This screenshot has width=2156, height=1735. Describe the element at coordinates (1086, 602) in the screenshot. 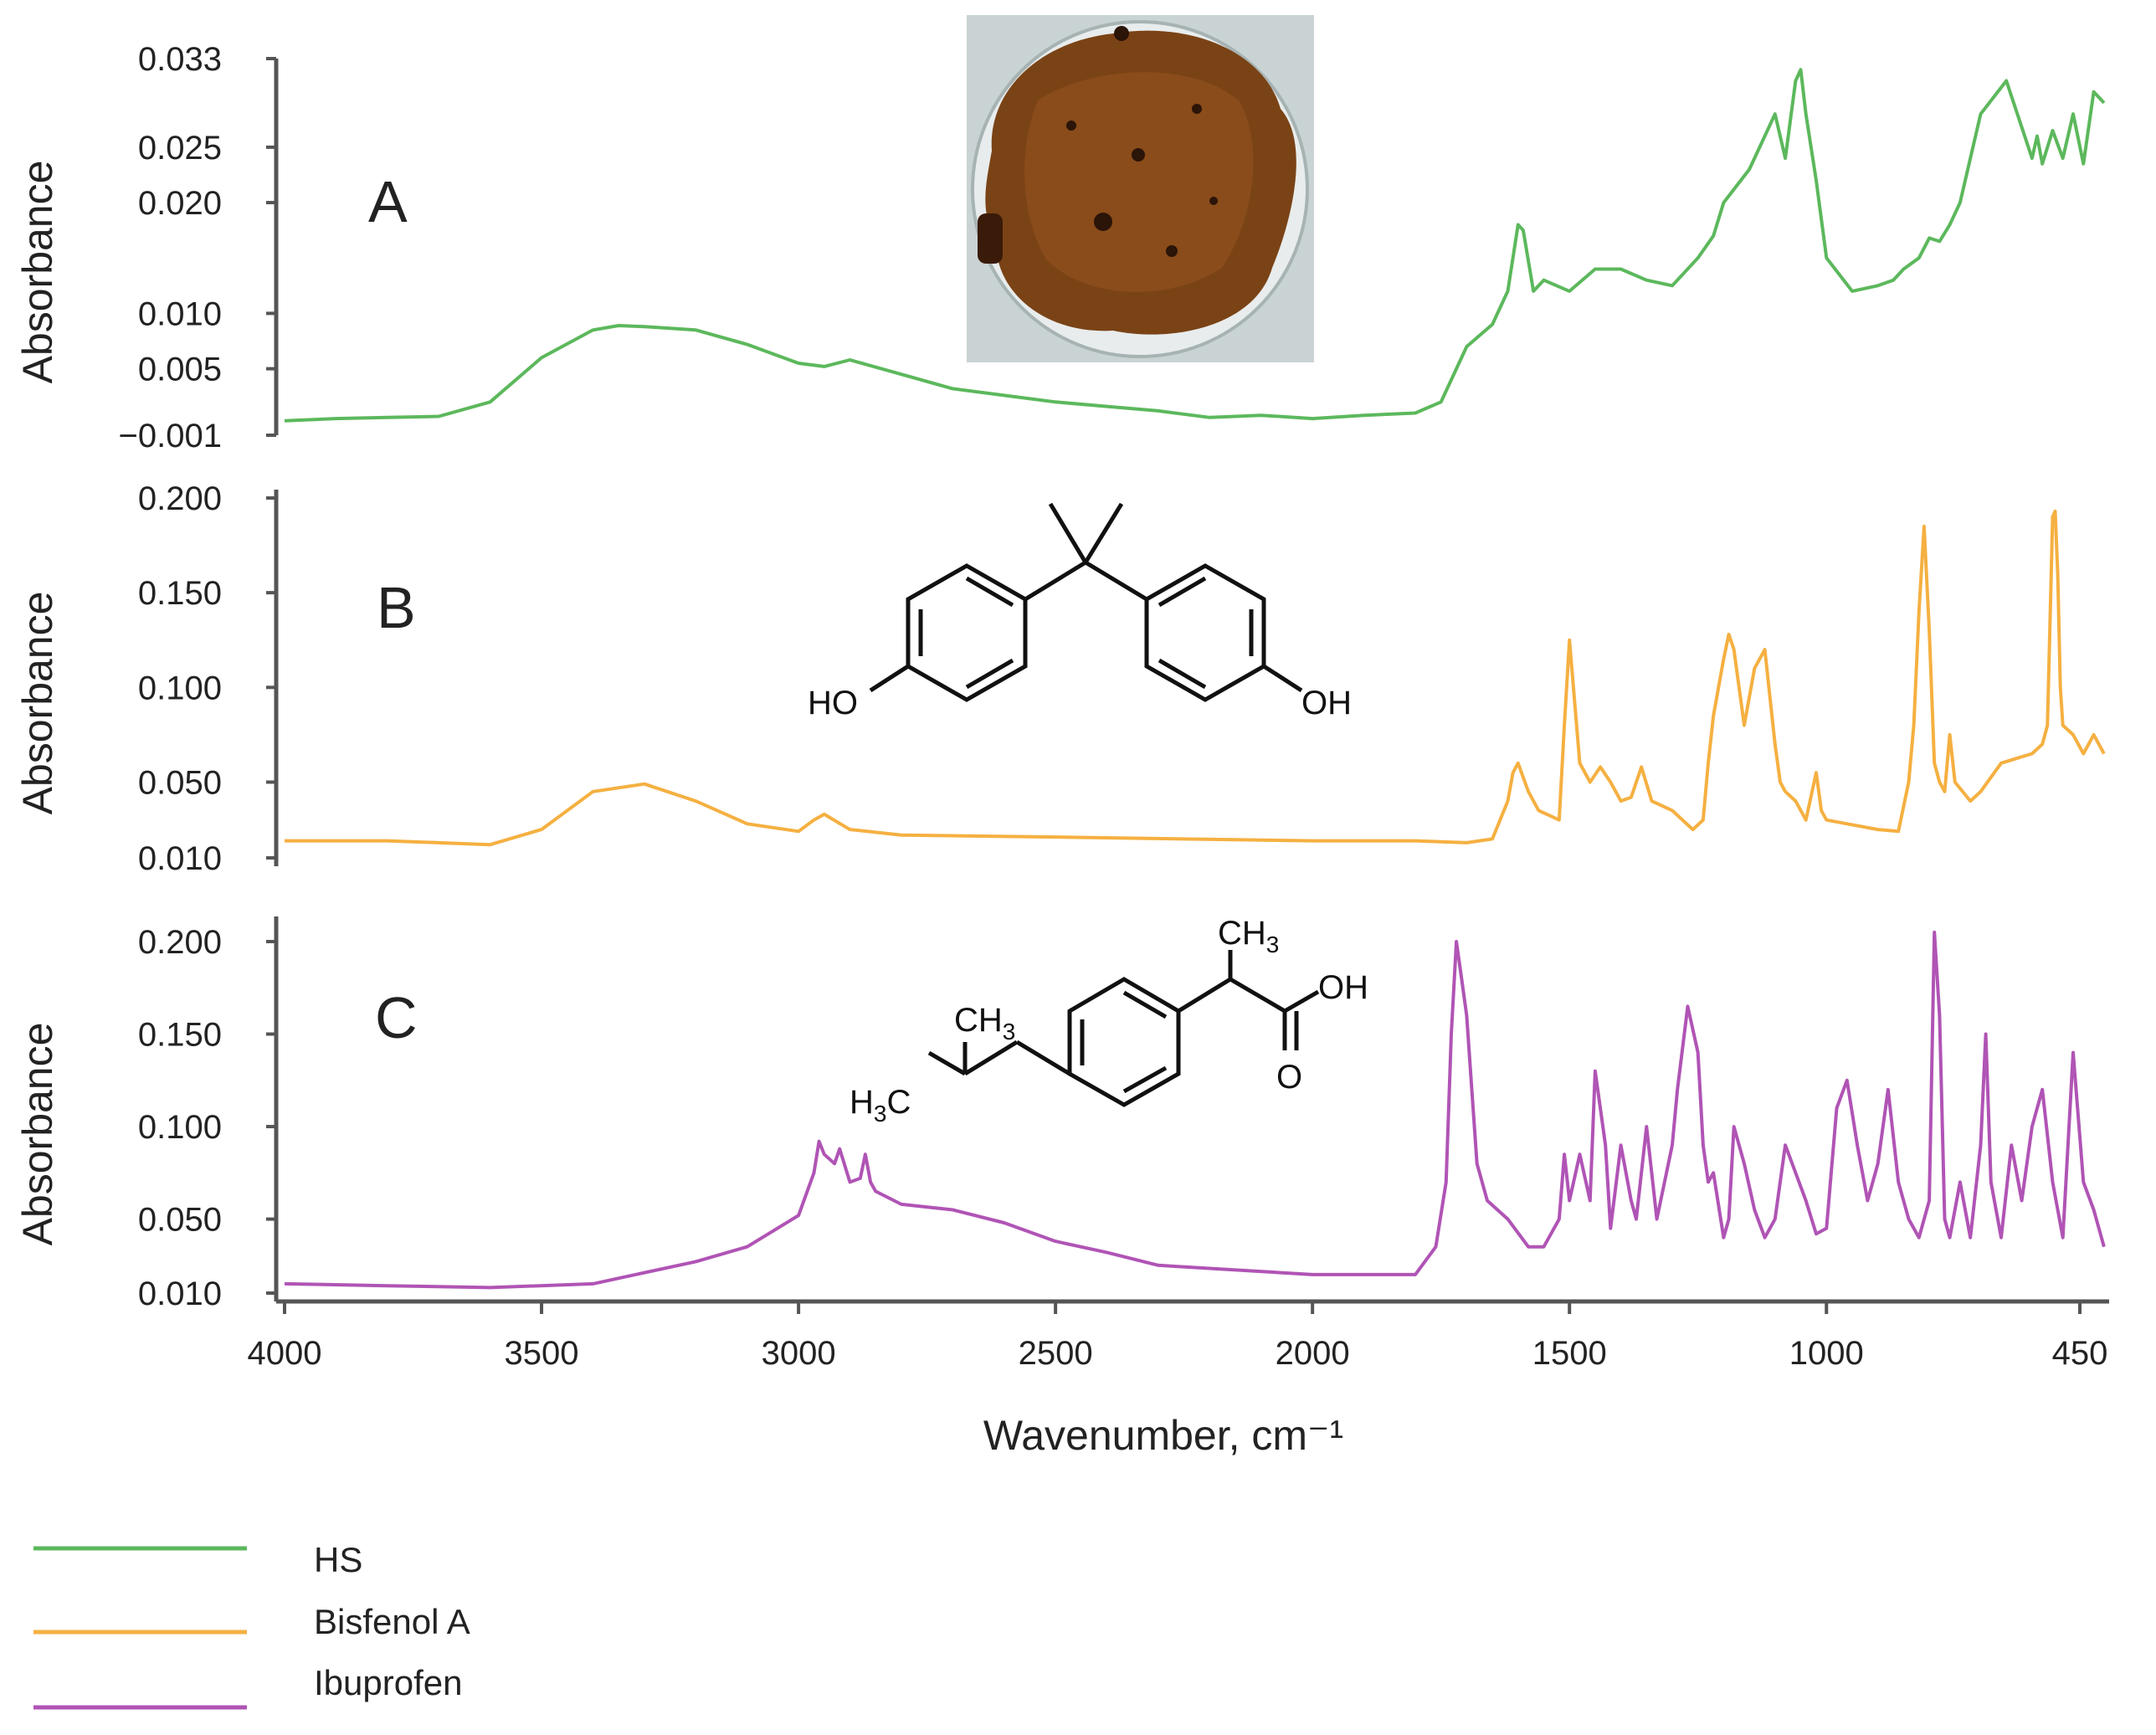

I see `bisphenol-a-structure` at that location.